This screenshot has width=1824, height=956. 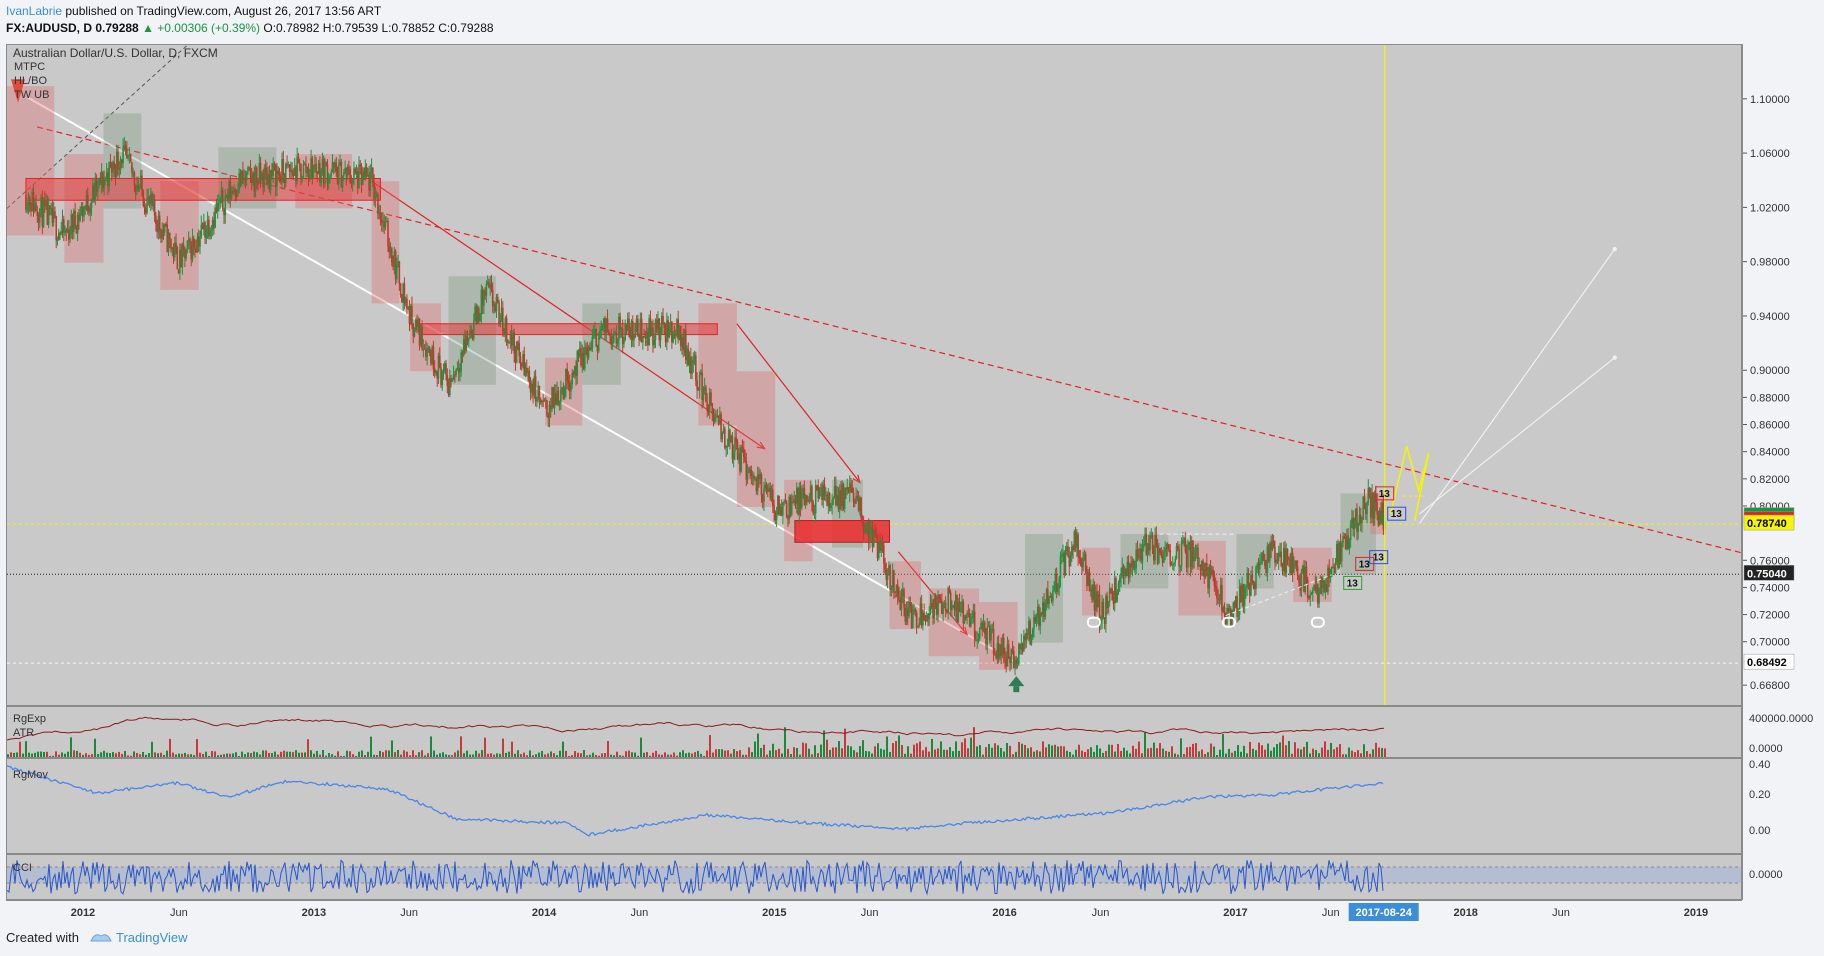 I want to click on indicator-label-twub: TW UB, so click(x=32, y=95).